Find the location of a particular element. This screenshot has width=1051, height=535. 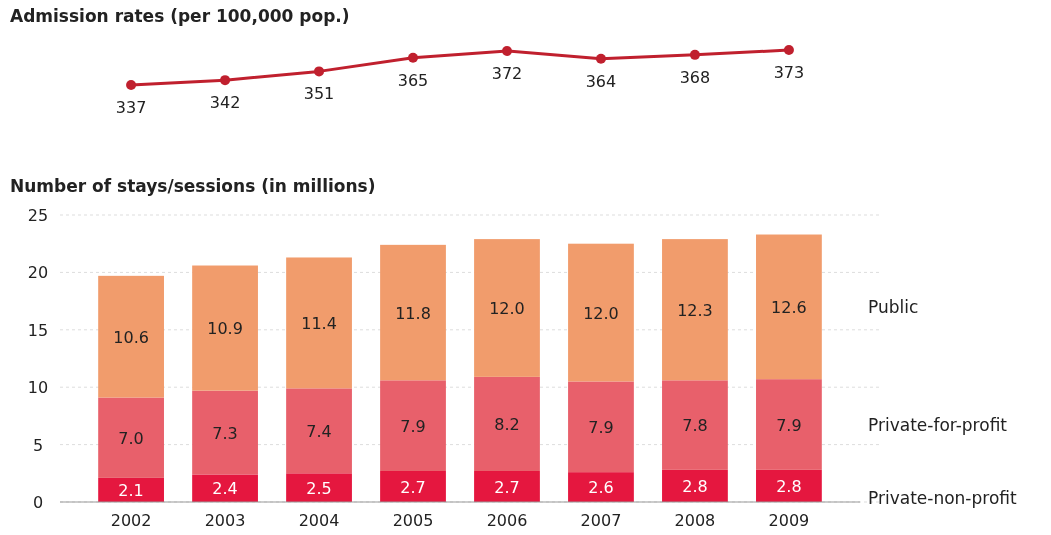

data-label: 10.6 is located at coordinates (131, 337).